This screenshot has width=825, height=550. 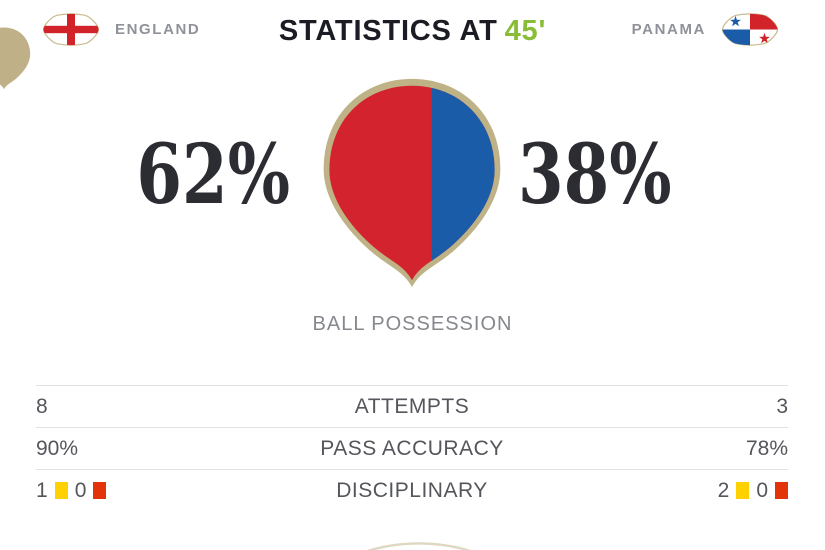 I want to click on possession-shield-chart, so click(x=412, y=183).